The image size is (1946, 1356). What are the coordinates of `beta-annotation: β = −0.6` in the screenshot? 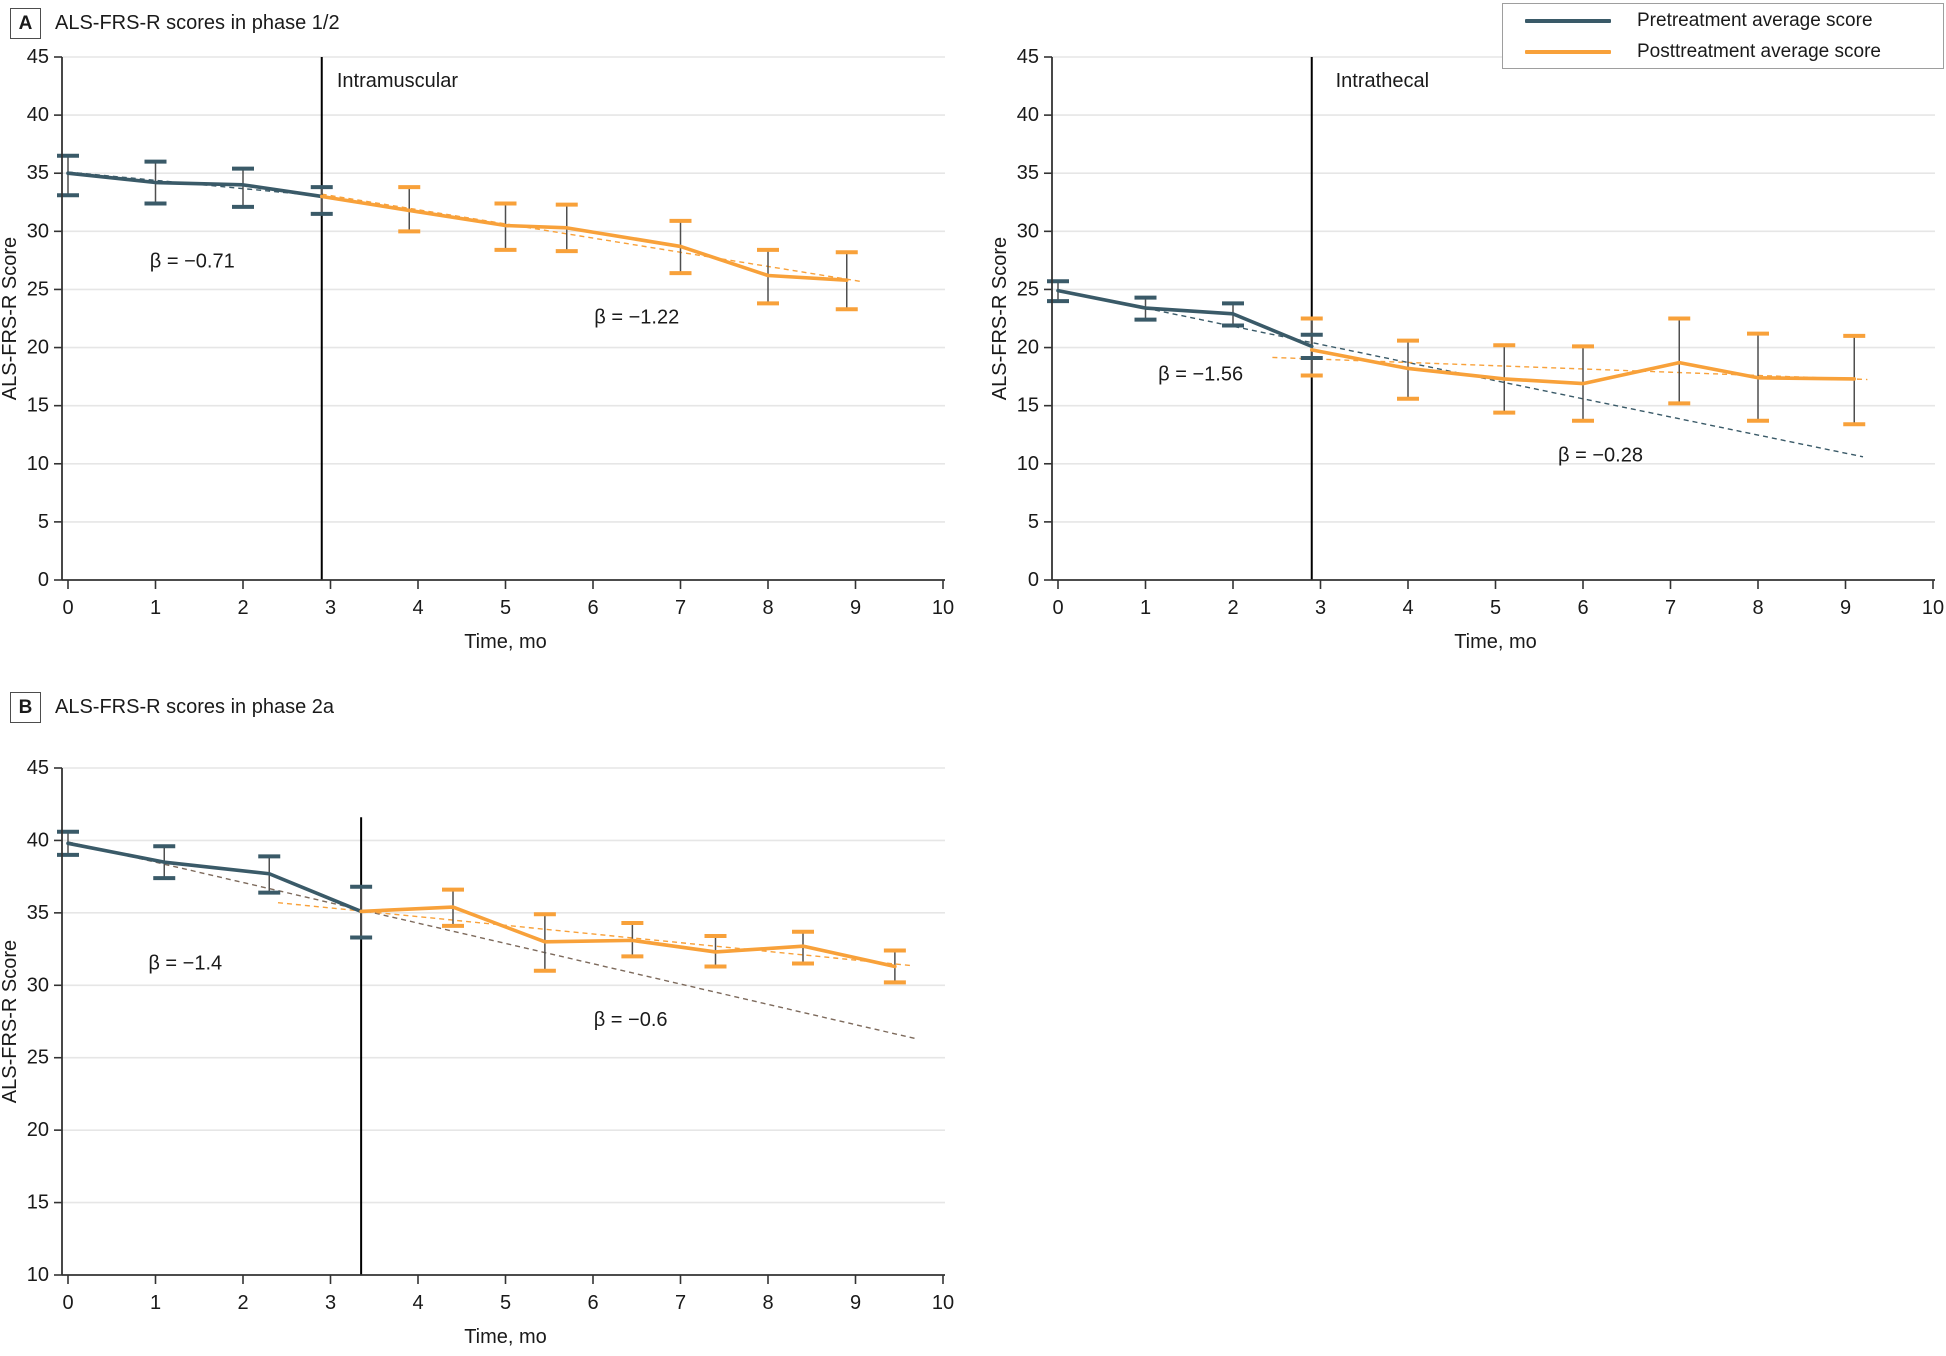 It's located at (631, 1020).